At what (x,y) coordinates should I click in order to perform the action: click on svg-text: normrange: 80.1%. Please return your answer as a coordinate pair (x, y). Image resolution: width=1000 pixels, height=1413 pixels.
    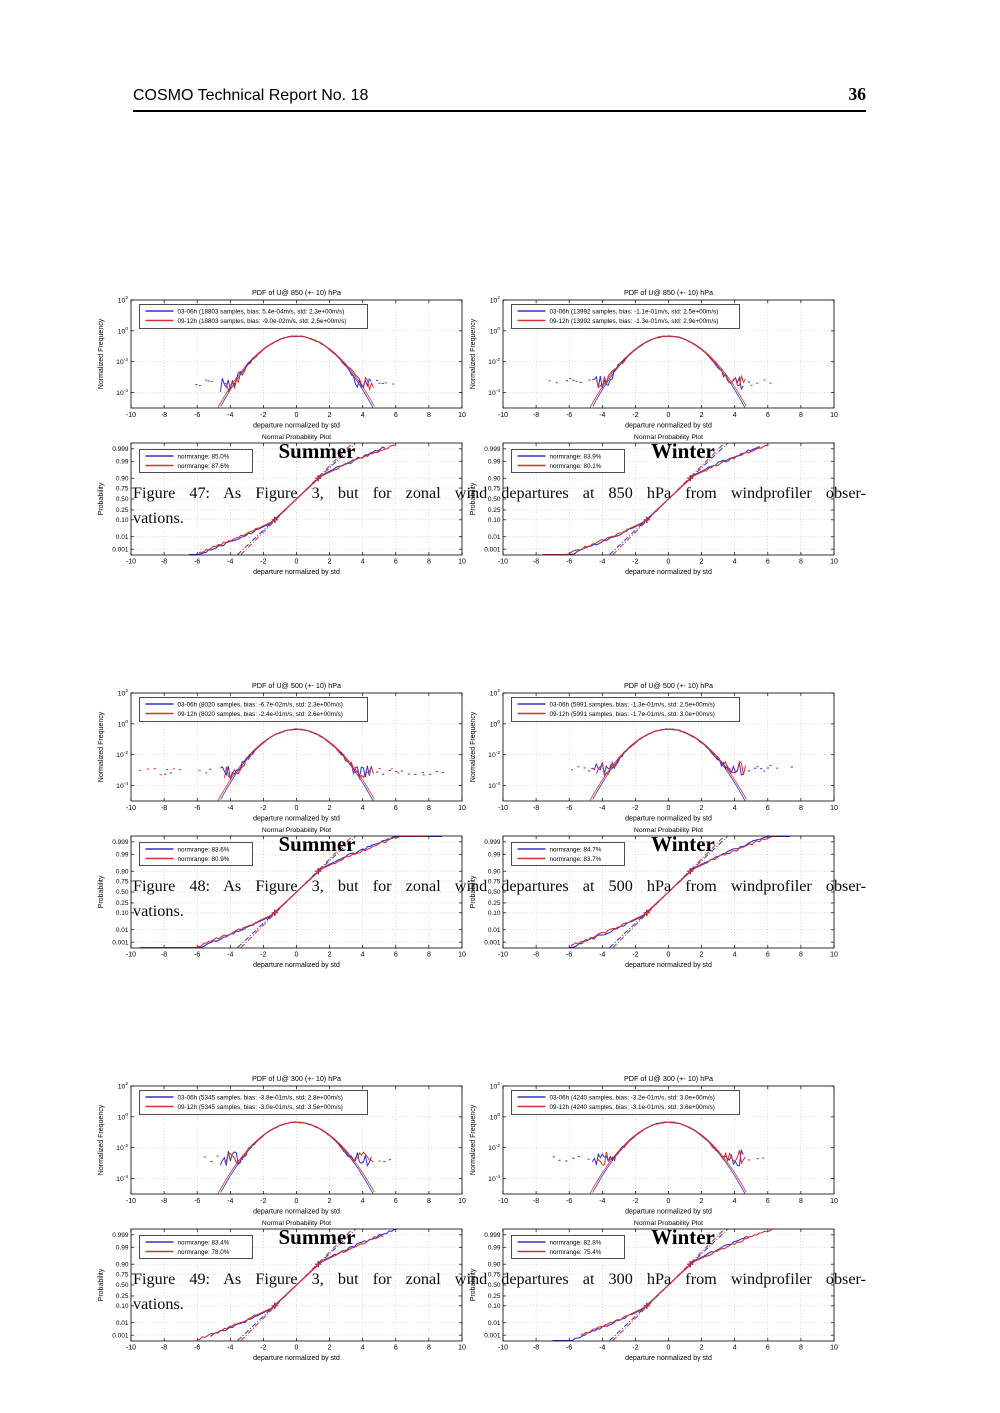
    Looking at the image, I should click on (576, 466).